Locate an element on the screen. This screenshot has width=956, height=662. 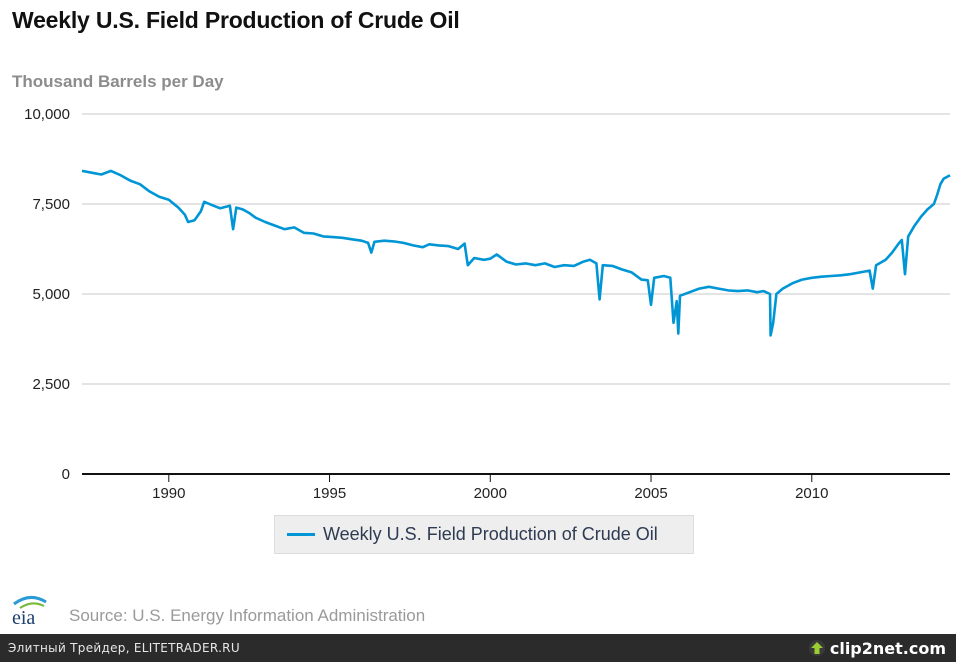
upload-arrow-icon is located at coordinates (816, 648).